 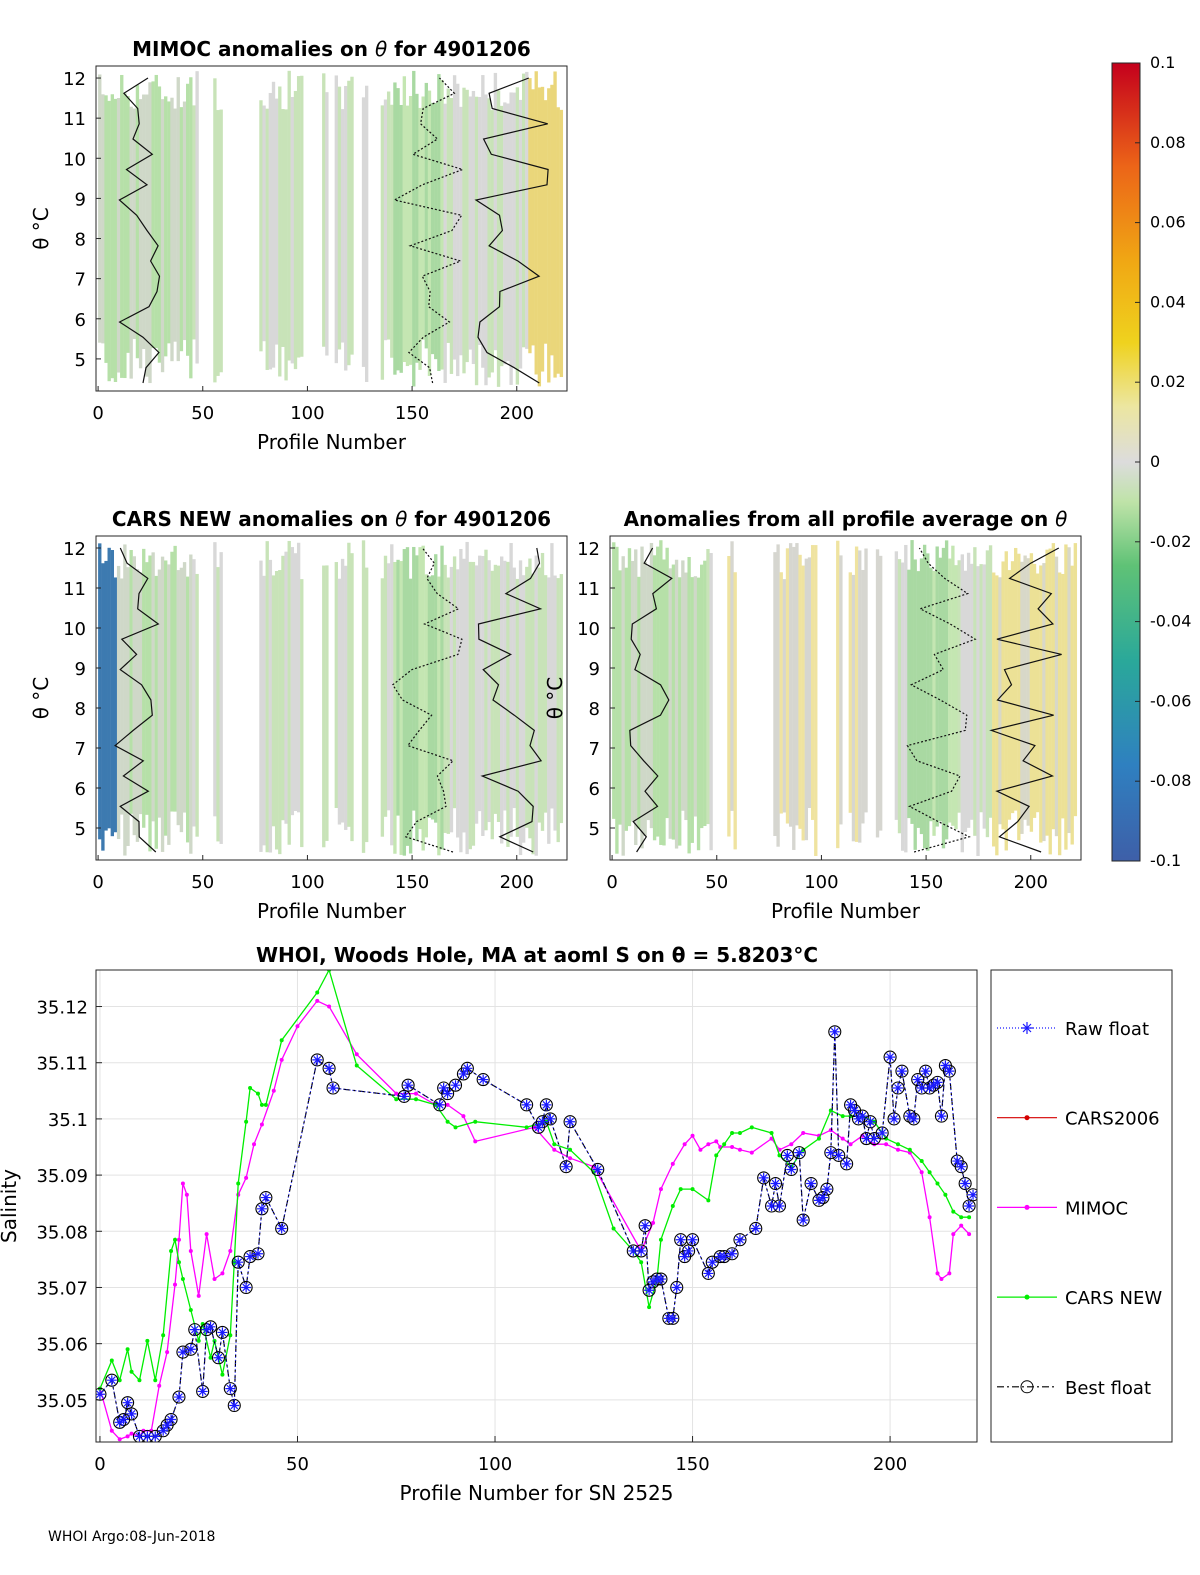 I want to click on plot-frame, so click(x=331, y=698).